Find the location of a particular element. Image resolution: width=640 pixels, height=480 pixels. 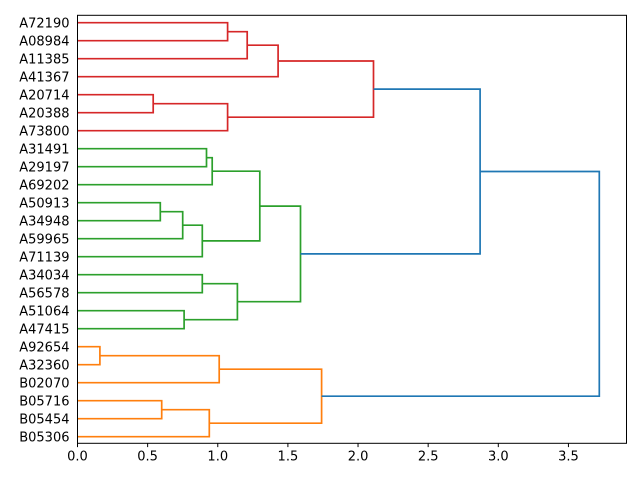

dendrogram-link-blue is located at coordinates (390, 171).